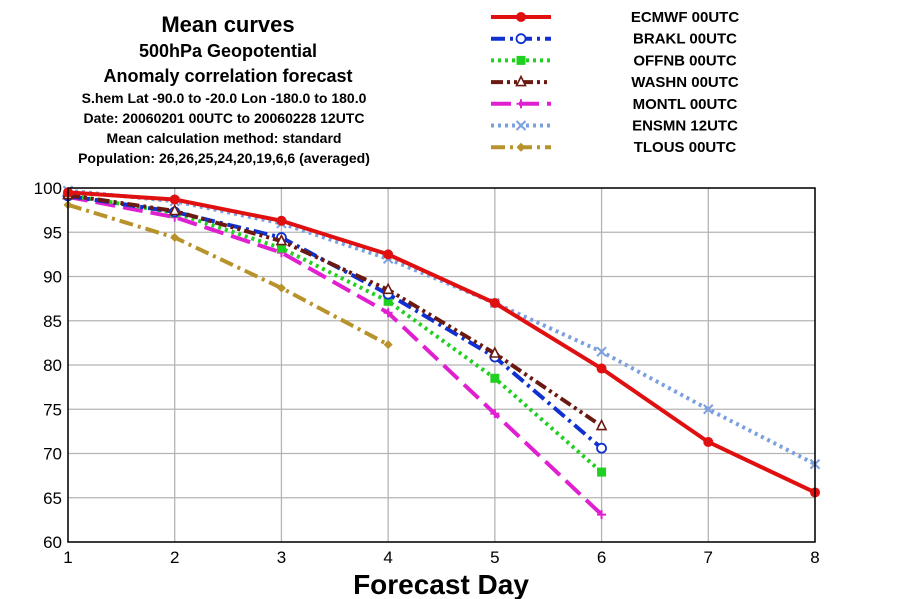  I want to click on y-tick-label: 100, so click(48, 188).